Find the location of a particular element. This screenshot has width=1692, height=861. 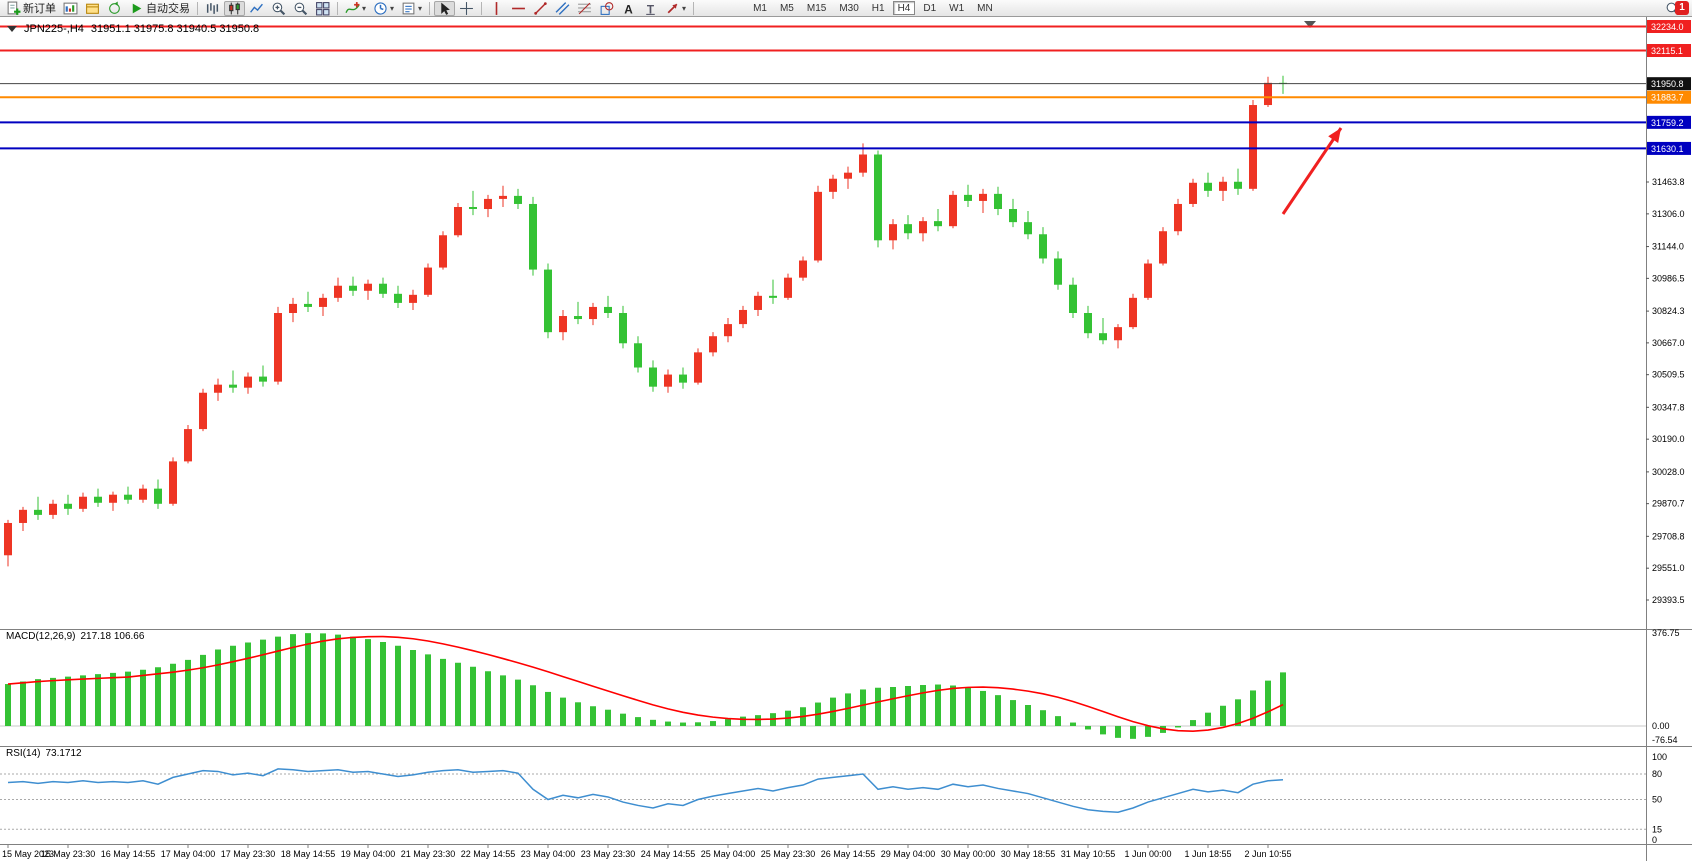

tile-windows-button is located at coordinates (322, 8).